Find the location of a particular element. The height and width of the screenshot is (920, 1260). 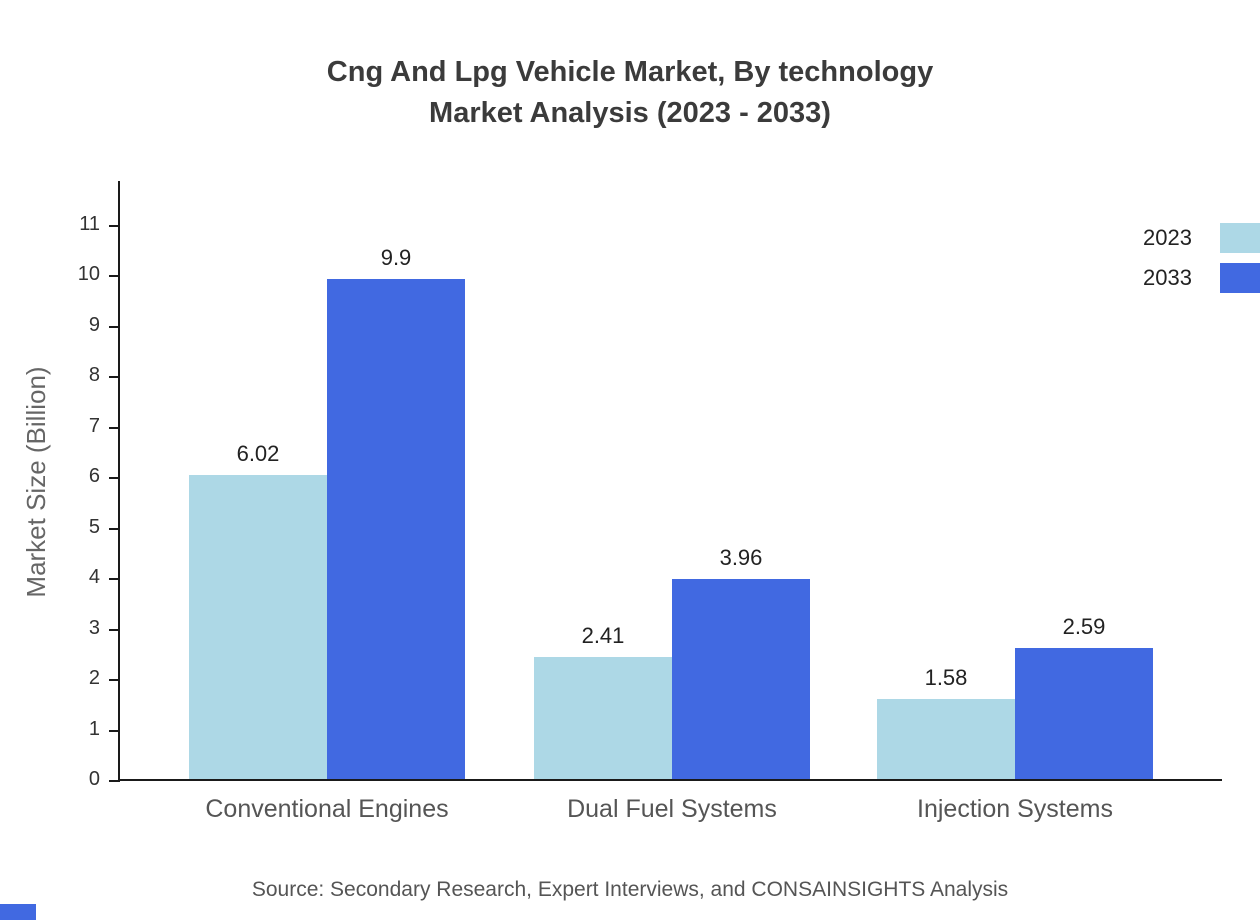

x-category-label: Dual Fuel Systems is located at coordinates (672, 809).